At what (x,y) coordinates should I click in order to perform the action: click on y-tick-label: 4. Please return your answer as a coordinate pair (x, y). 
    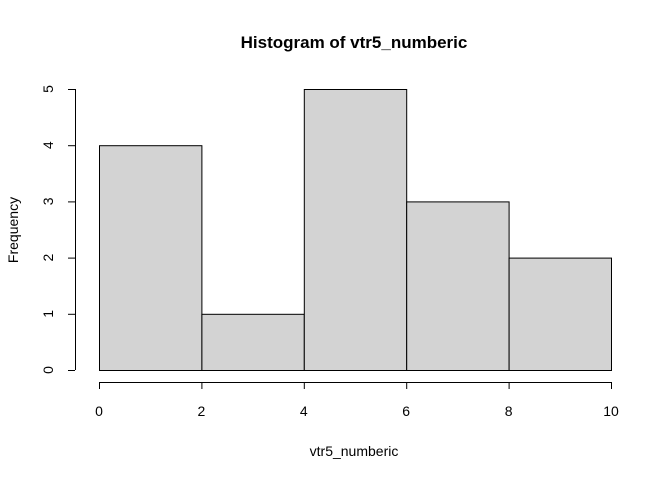
    Looking at the image, I should click on (48, 145).